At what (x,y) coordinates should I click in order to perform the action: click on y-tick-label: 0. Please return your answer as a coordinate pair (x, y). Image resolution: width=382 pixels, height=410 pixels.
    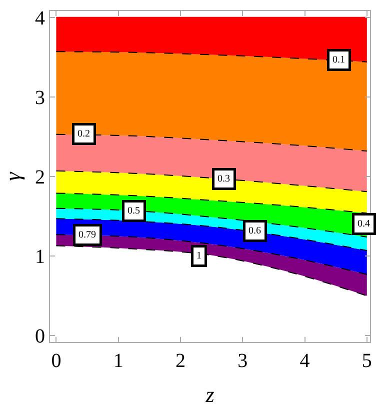
    Looking at the image, I should click on (40, 337).